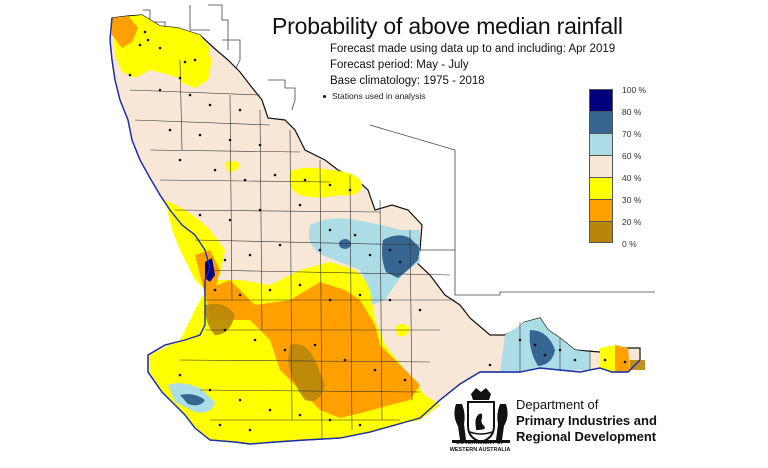  I want to click on legend-label: 100 %, so click(634, 90).